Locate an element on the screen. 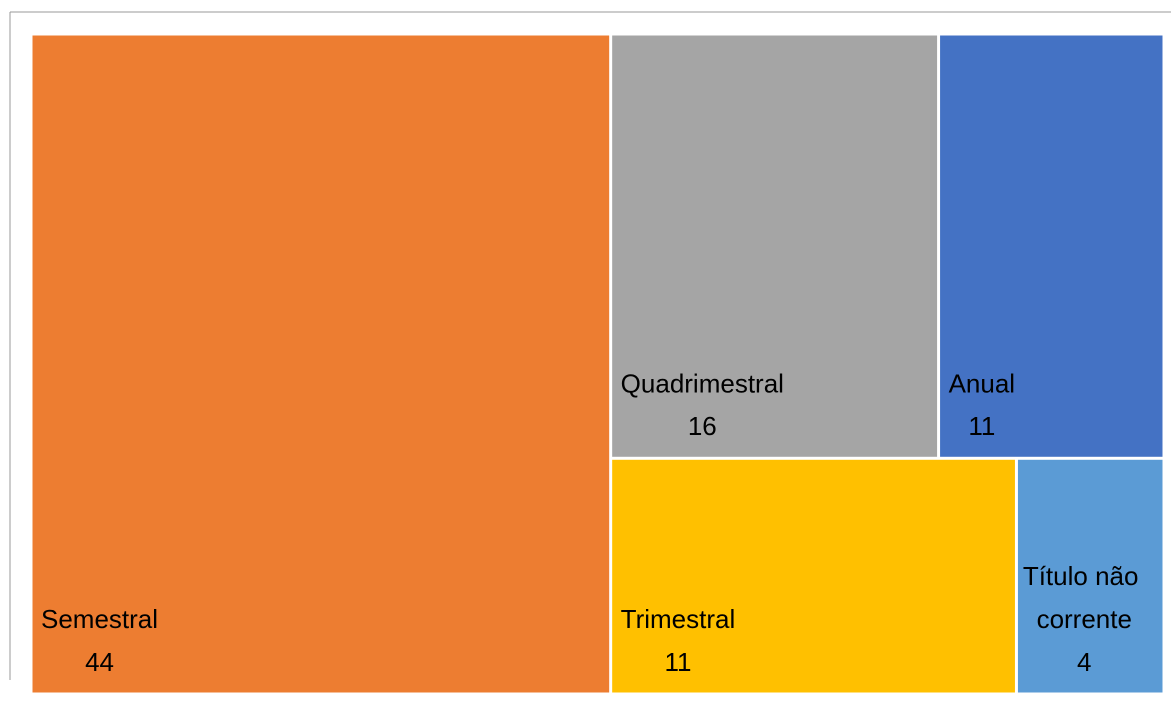  tile-label: Título não corrente is located at coordinates (1084, 597).